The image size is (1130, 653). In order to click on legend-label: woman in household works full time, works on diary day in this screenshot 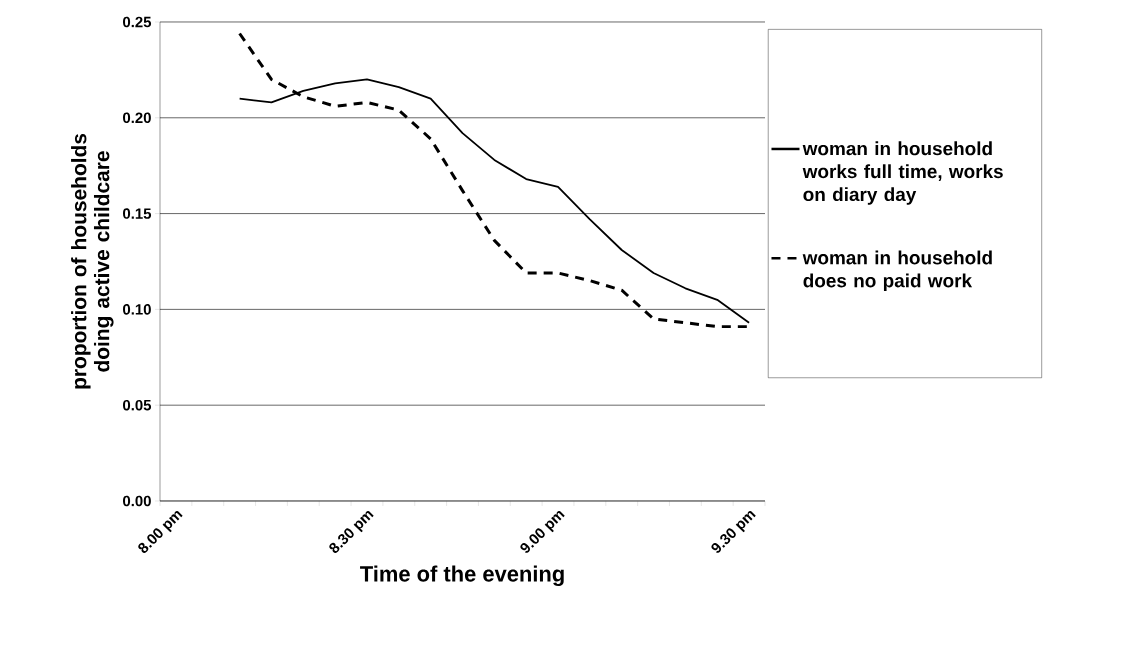, I will do `click(902, 173)`.